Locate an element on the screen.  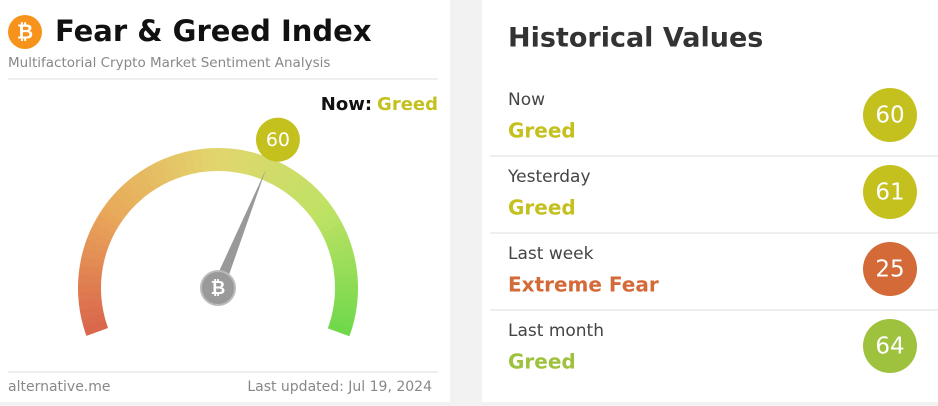
bitcoin-icon is located at coordinates (25, 32).